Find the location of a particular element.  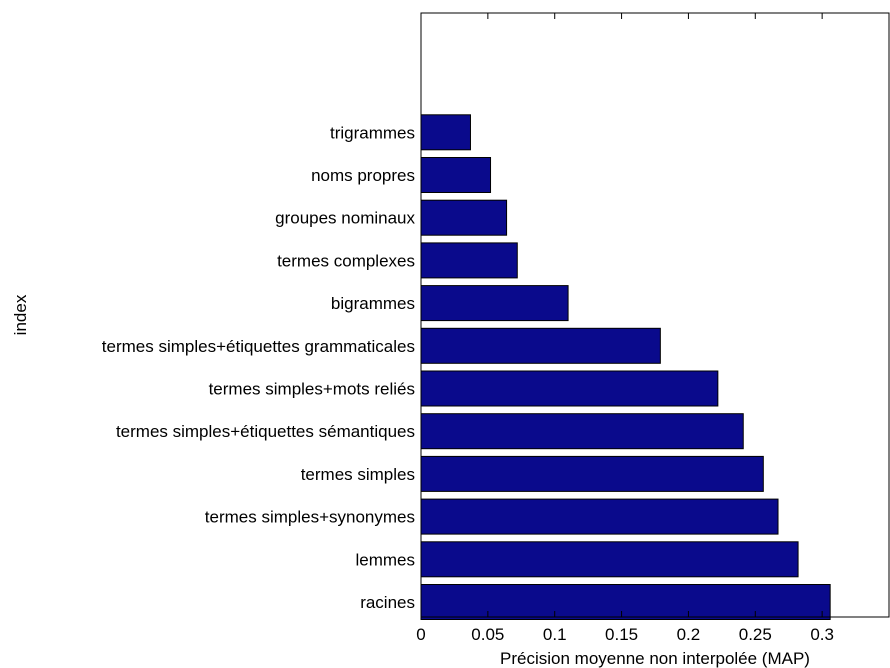

category-label-10: noms propres is located at coordinates (363, 175).